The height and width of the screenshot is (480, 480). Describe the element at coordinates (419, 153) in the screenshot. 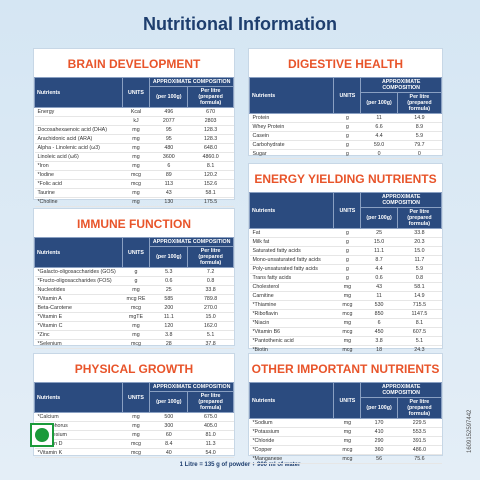

I see `per-litre: 0` at that location.